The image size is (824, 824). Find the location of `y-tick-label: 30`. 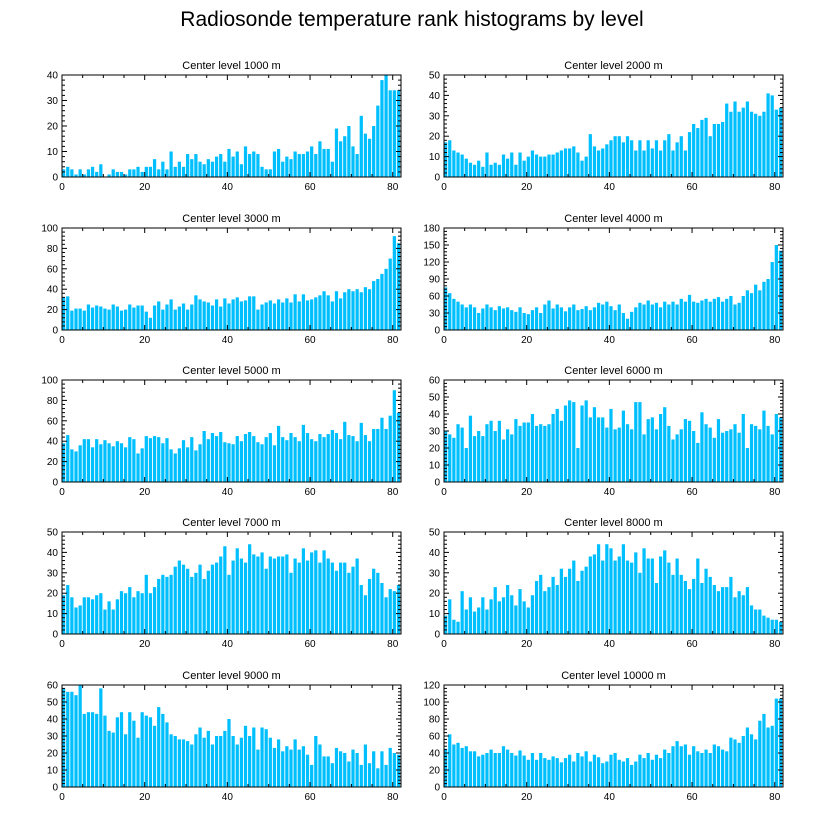

y-tick-label: 30 is located at coordinates (435, 116).